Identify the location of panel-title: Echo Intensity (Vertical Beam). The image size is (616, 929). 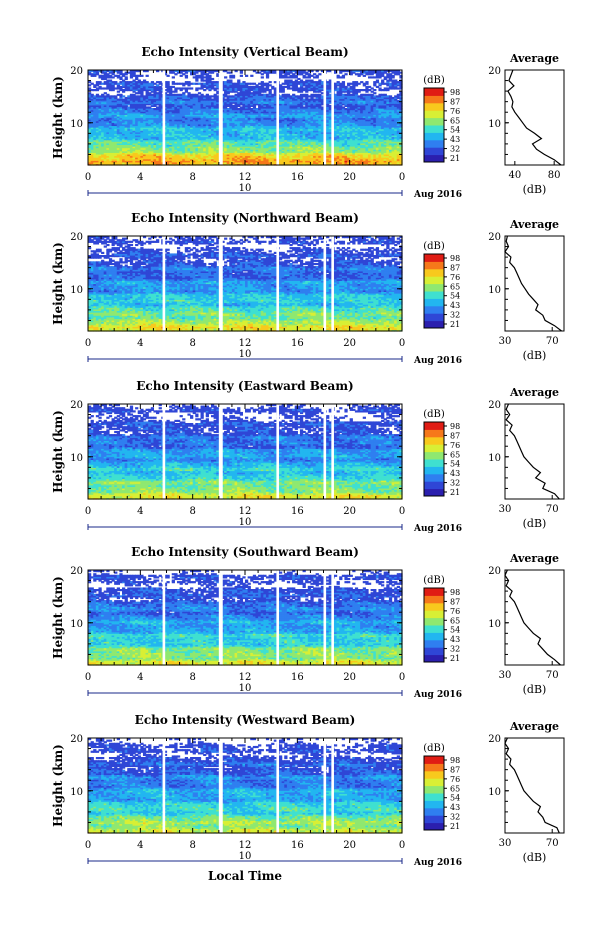
(244, 52).